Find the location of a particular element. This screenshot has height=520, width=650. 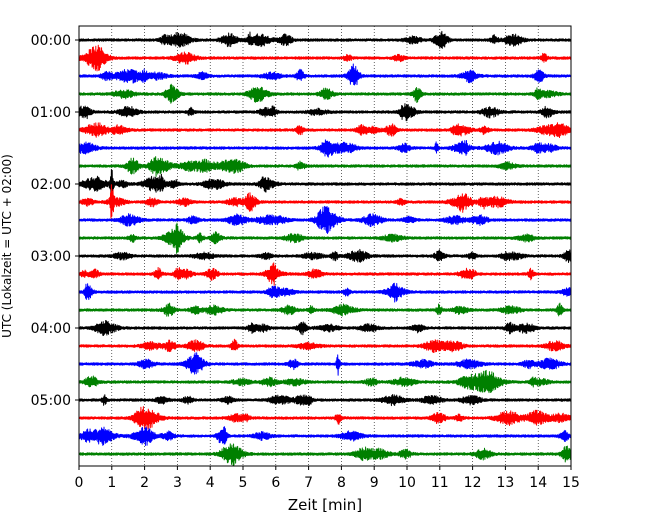

x-tick-label: 14 is located at coordinates (538, 483).